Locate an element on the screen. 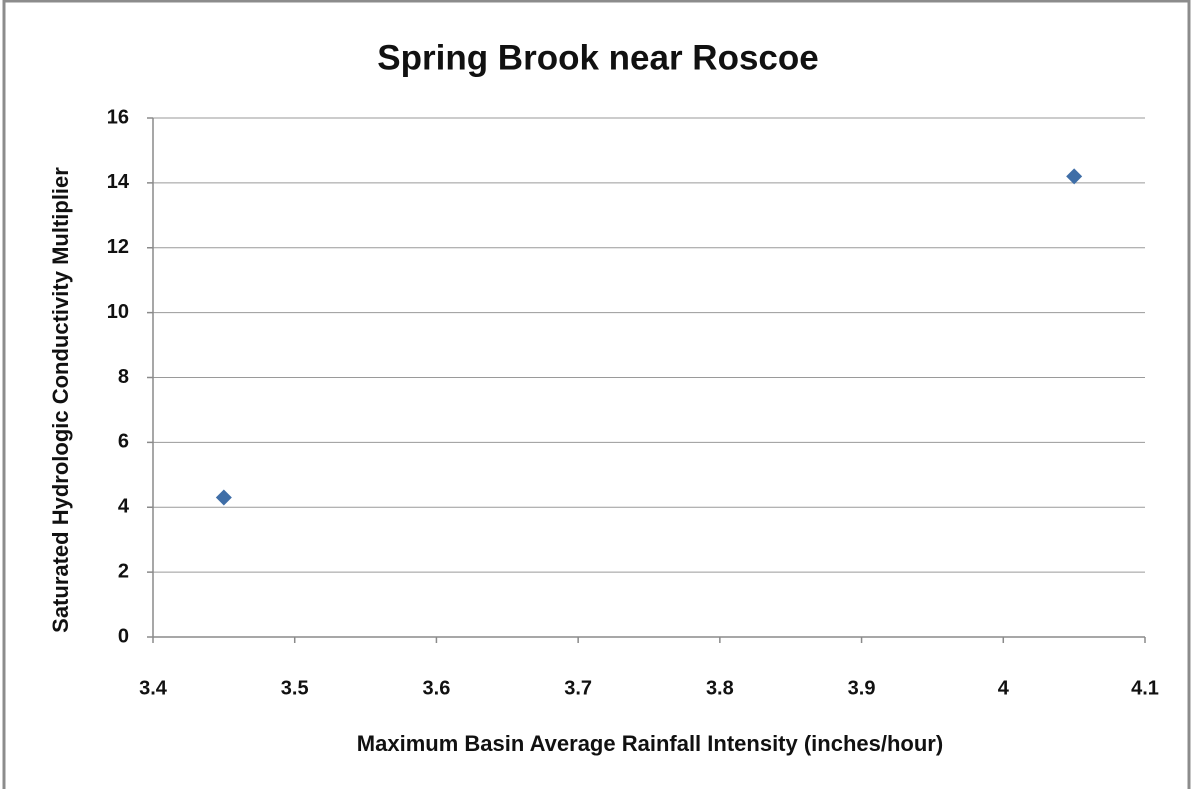  x-tick-label: 3.8 is located at coordinates (720, 688).